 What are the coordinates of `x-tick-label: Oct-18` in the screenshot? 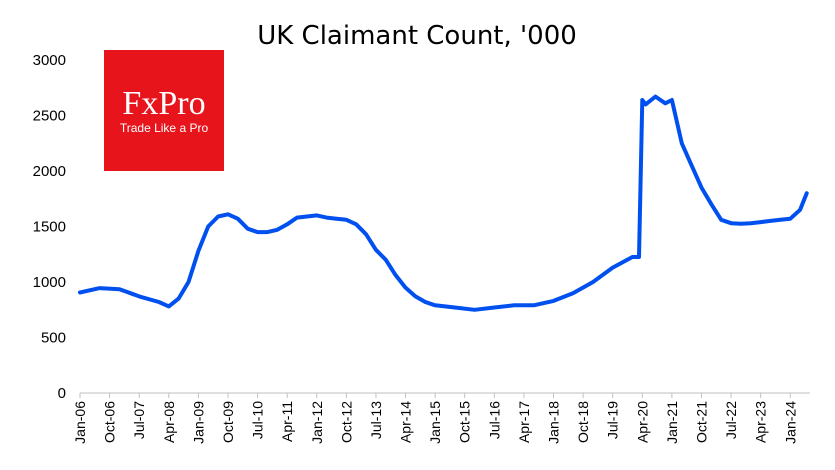 It's located at (583, 422).